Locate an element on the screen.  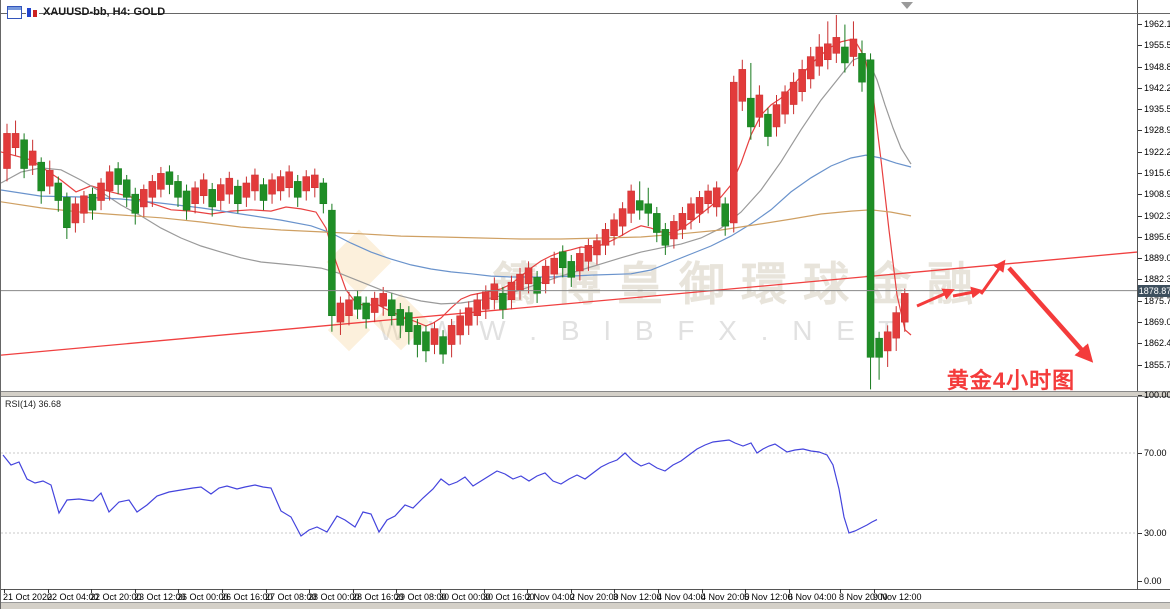
time-axis-label: 9 Nov 12:00 is located at coordinates (897, 597).